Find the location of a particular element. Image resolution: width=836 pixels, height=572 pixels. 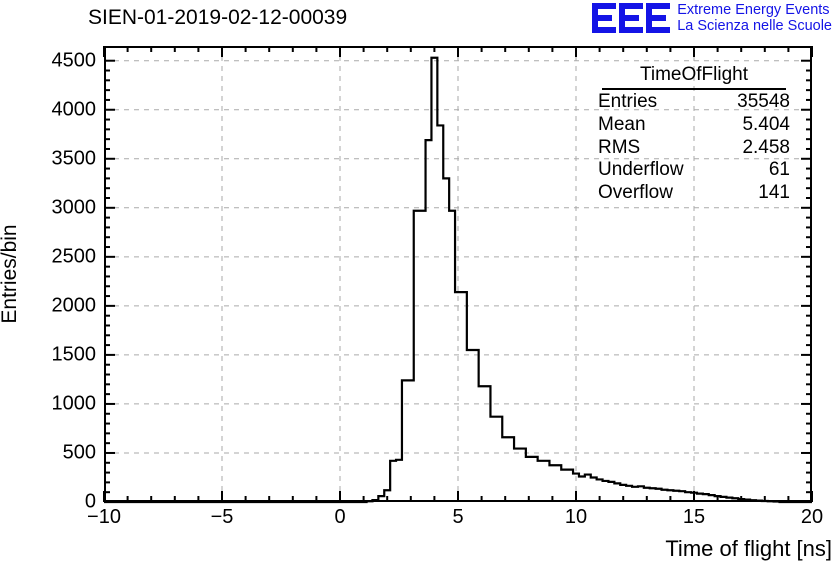

y-tick-label: 4000 is located at coordinates (74, 109).